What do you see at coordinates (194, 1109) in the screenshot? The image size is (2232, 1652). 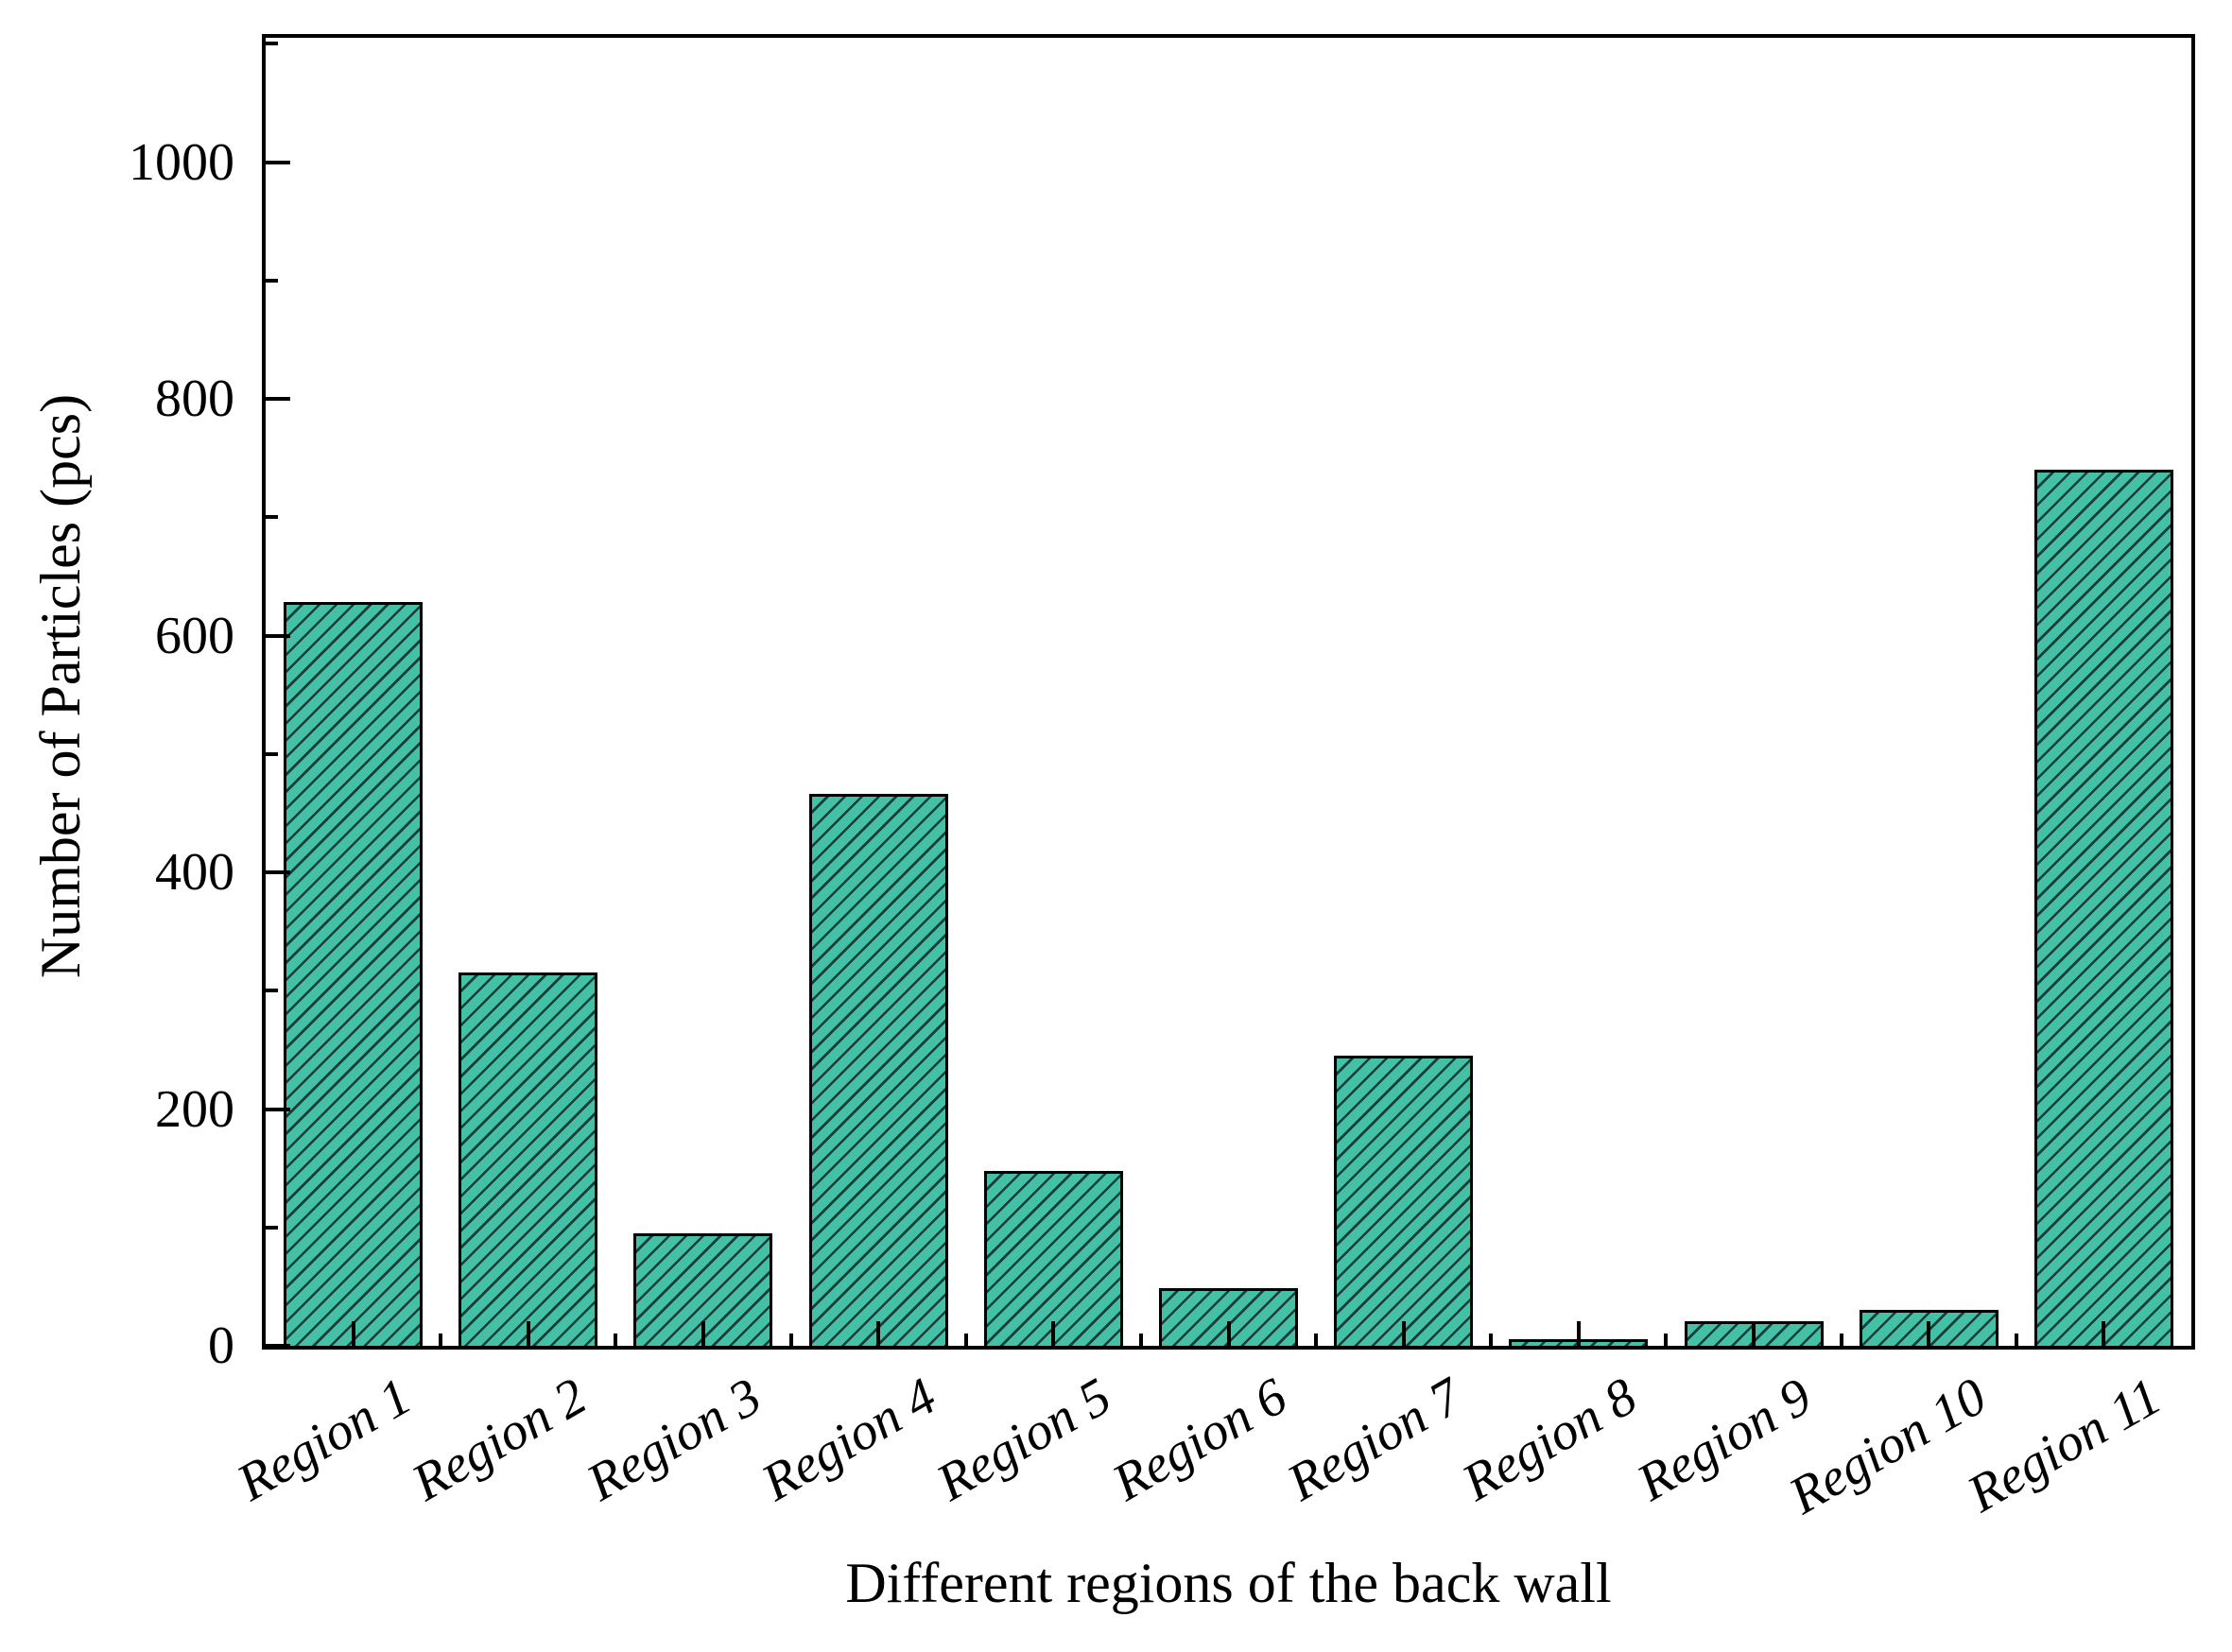 I see `y-axis-tick-label: 200` at bounding box center [194, 1109].